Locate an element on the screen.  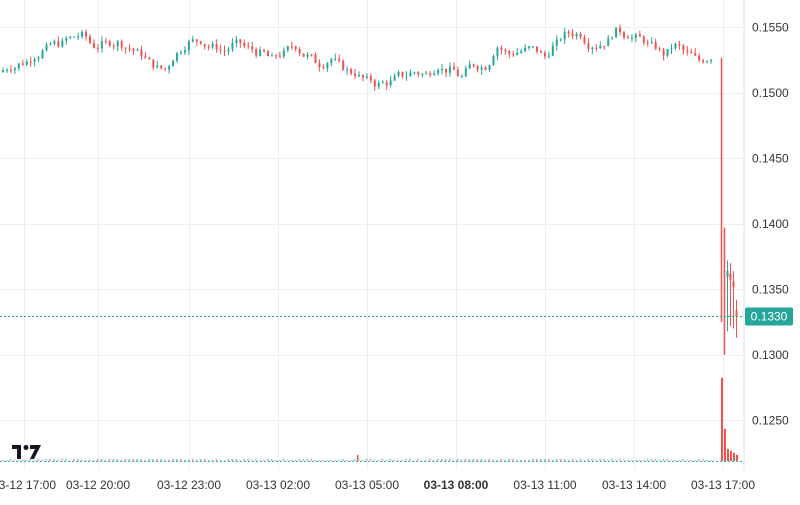
time-tick-label: 03-13 08:00 is located at coordinates (456, 485).